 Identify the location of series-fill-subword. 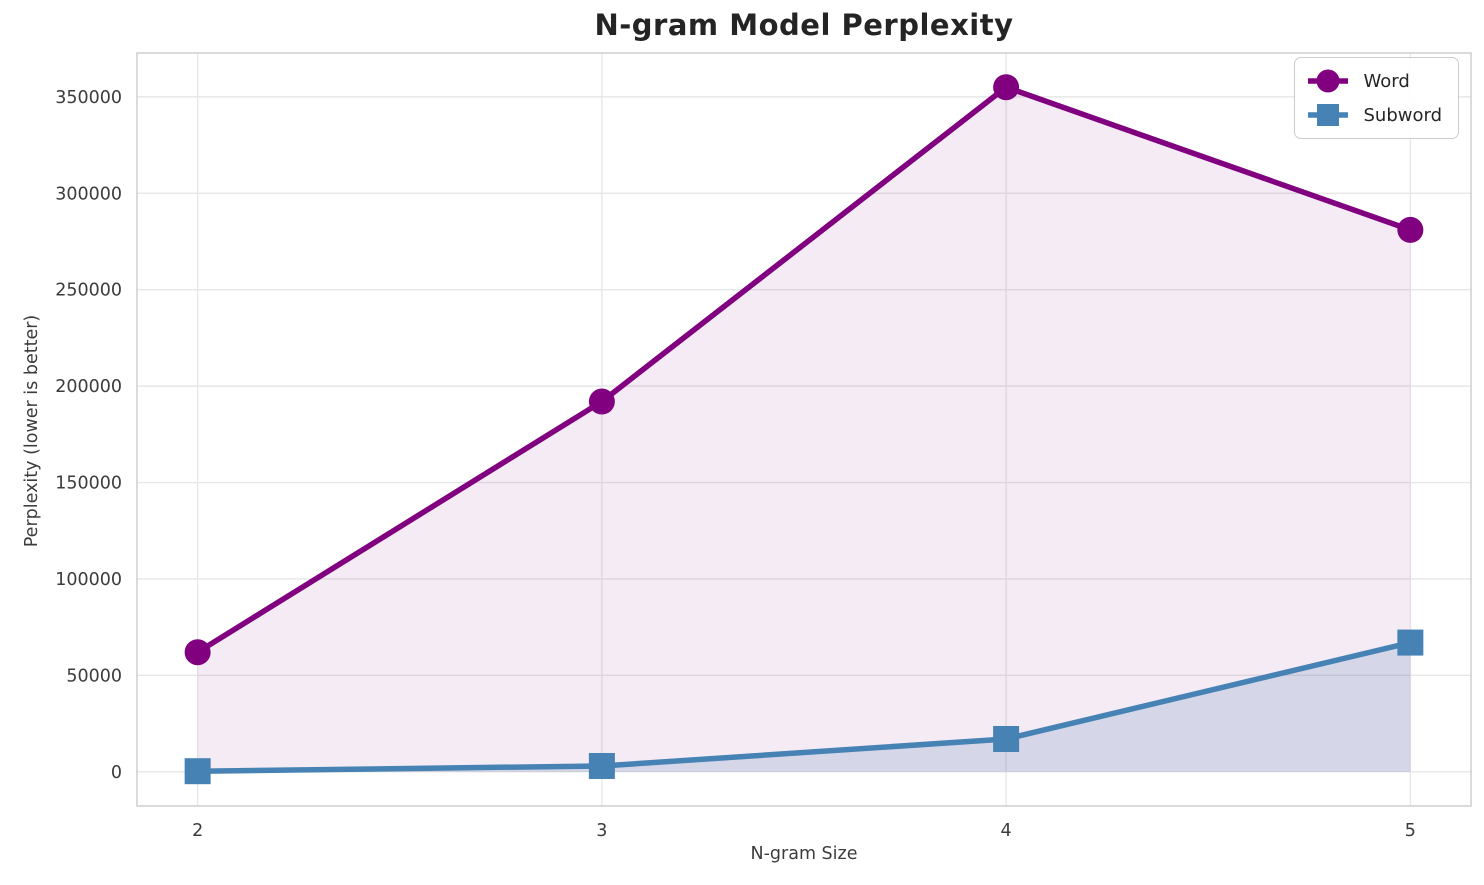
(804, 707).